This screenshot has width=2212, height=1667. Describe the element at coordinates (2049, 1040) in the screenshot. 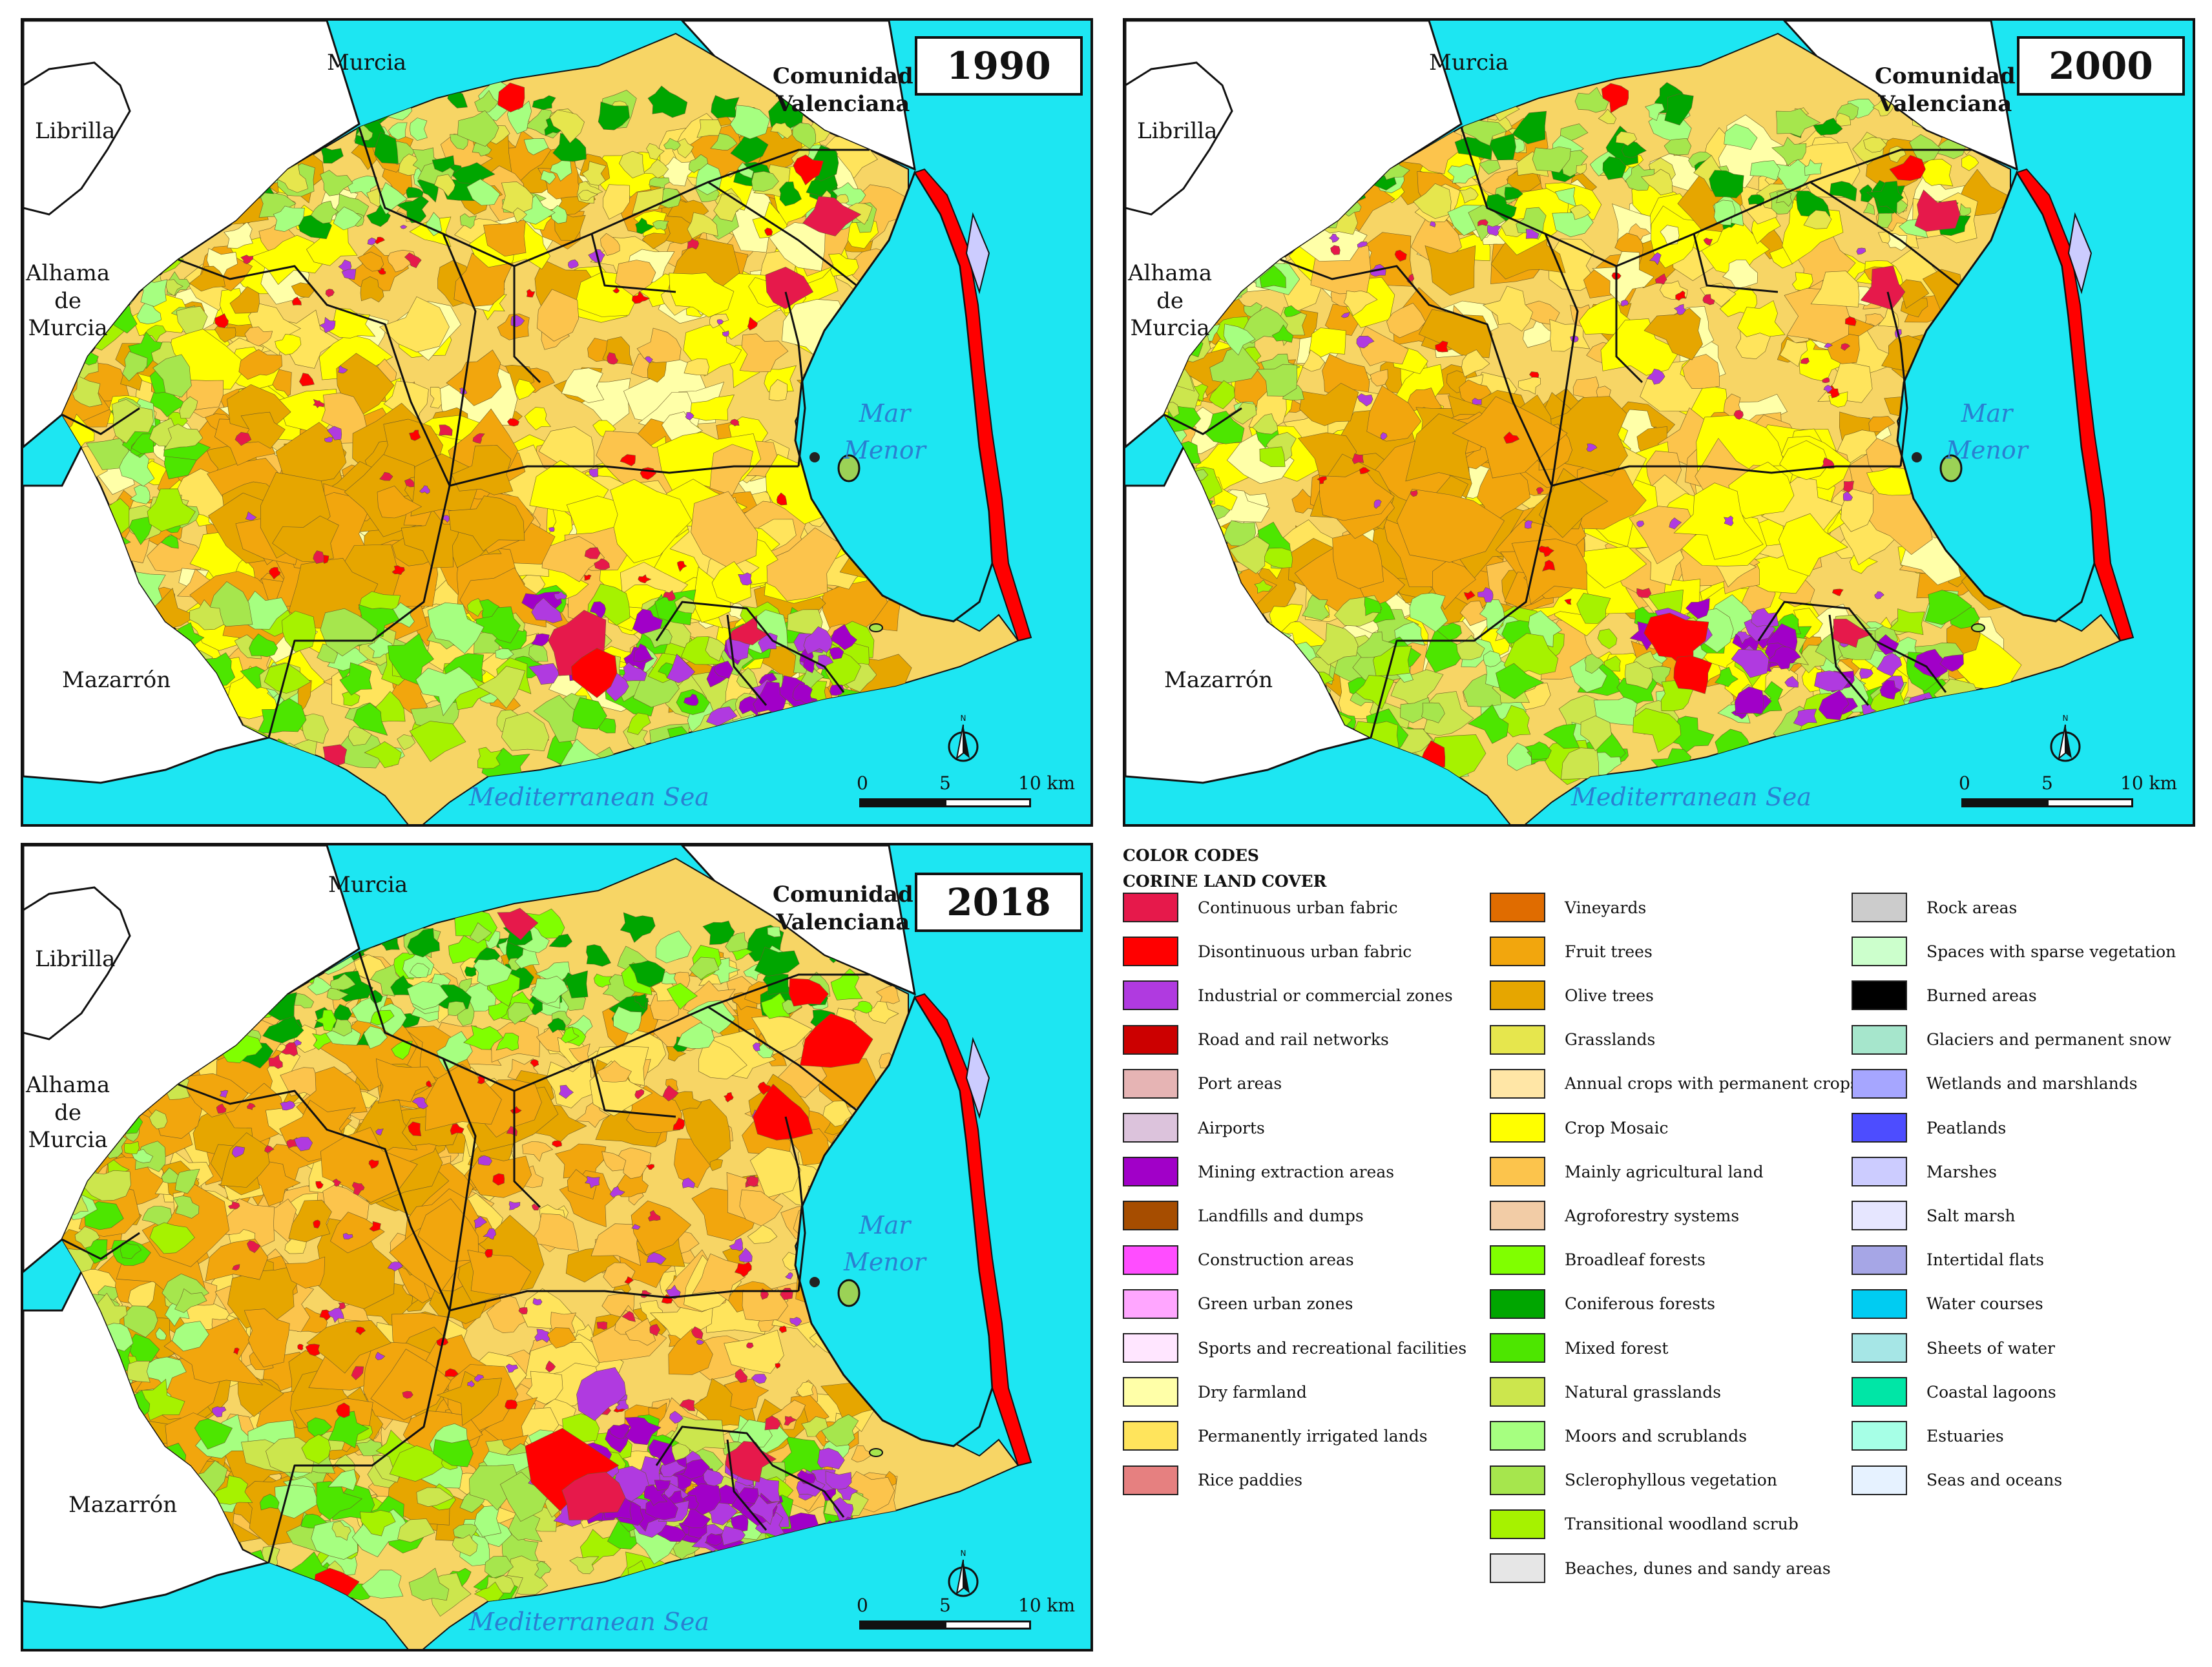

I see `legend-label: Glaciers and permanent snow` at that location.